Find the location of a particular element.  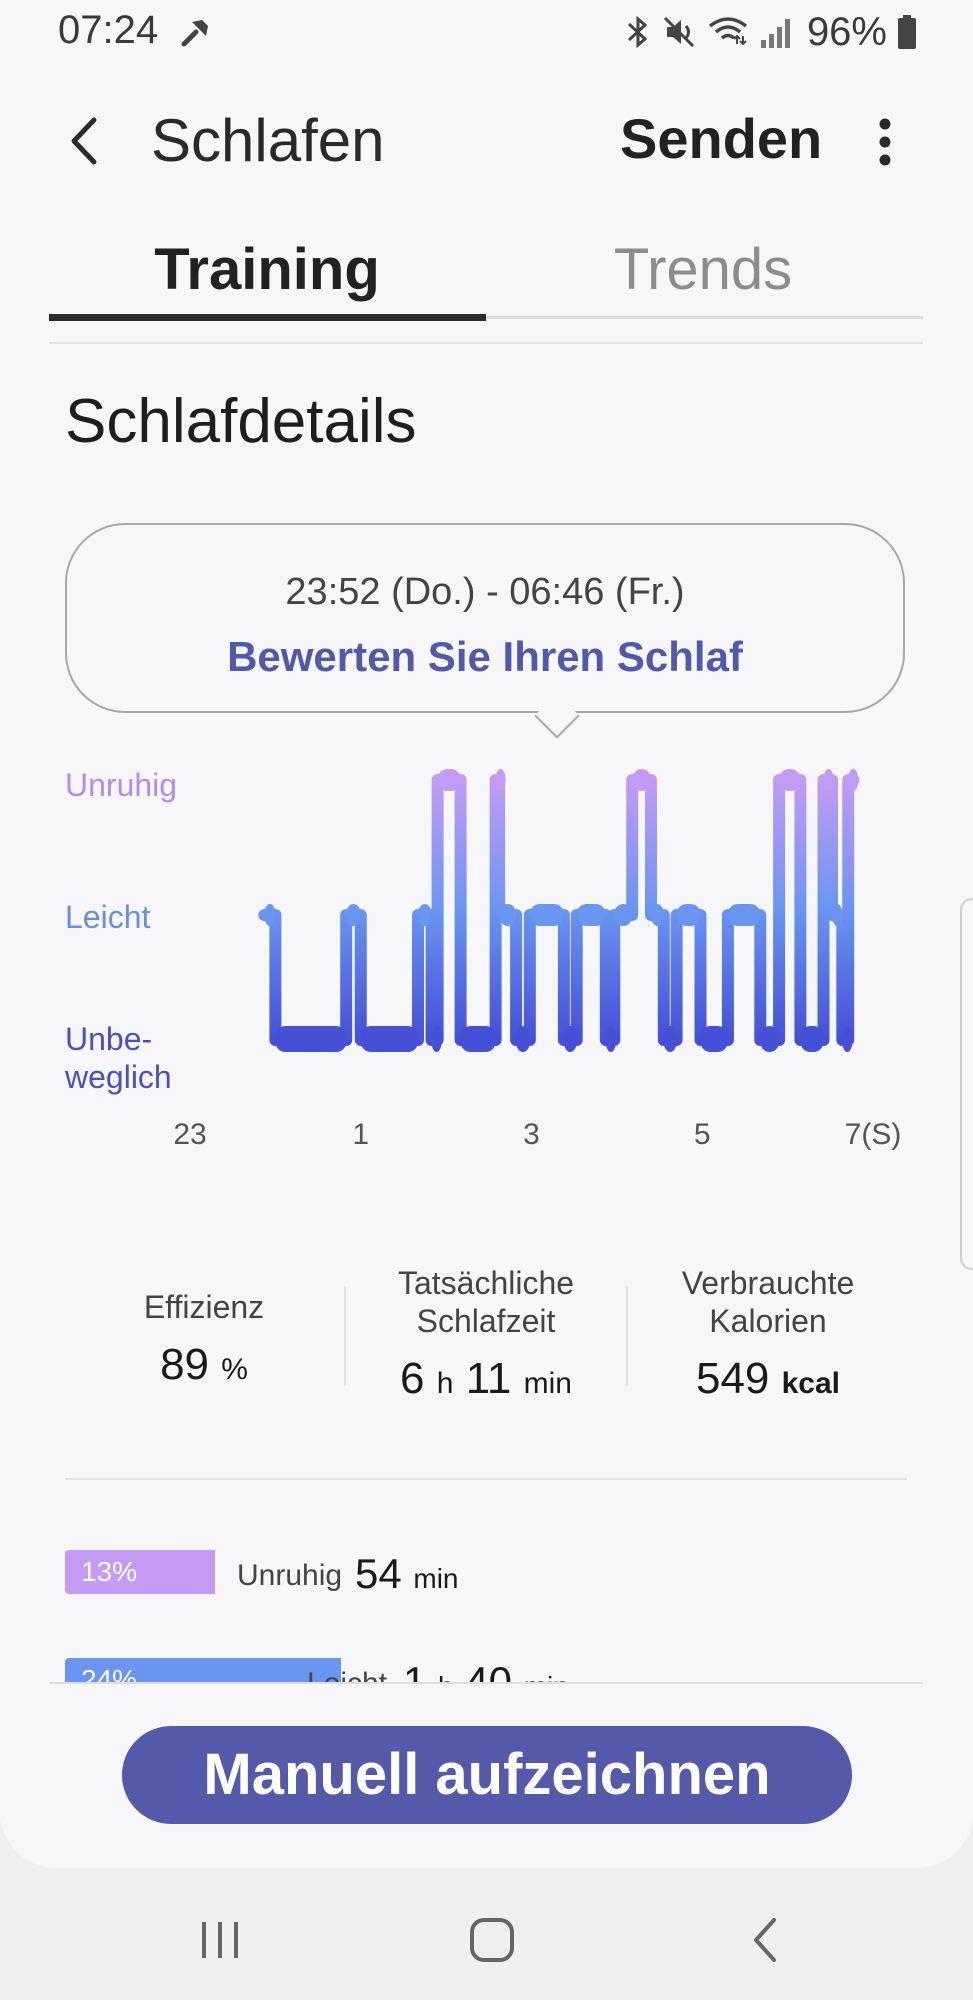

actual-sleep-hours-unit: h is located at coordinates (445, 1383).